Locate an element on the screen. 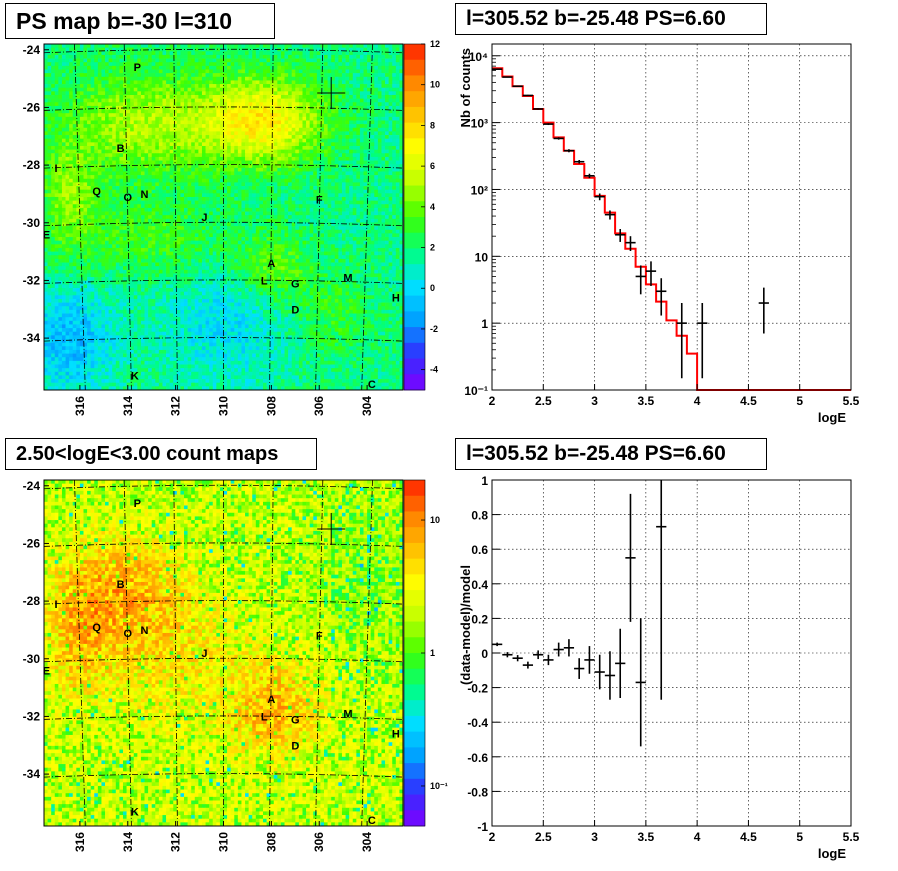 This screenshot has height=871, width=898. ps-map-ytick-label: -34 is located at coordinates (32, 338).